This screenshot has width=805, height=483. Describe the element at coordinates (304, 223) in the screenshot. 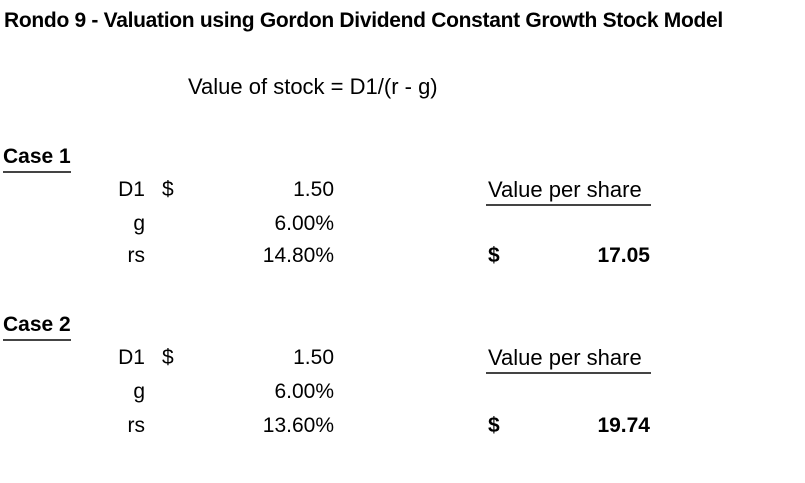

I see `case-1-g-value: 6.00%` at that location.